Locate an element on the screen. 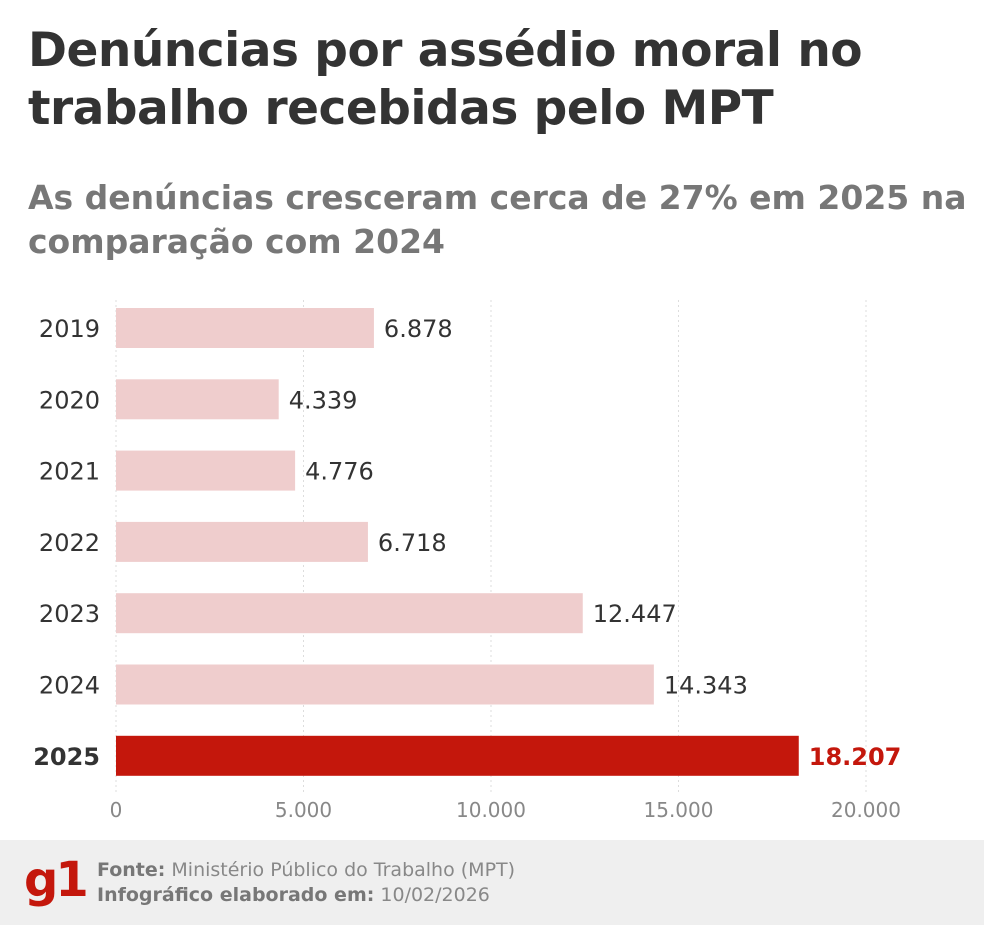 The image size is (984, 925). category-label: 2023 is located at coordinates (69, 614).